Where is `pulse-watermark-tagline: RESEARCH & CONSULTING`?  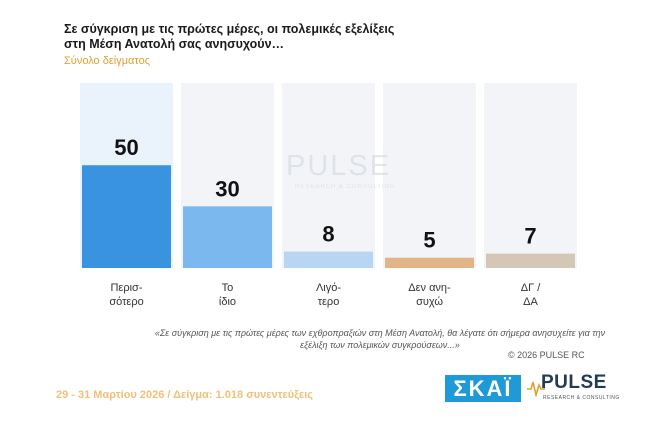 pulse-watermark-tagline: RESEARCH & CONSULTING is located at coordinates (345, 187).